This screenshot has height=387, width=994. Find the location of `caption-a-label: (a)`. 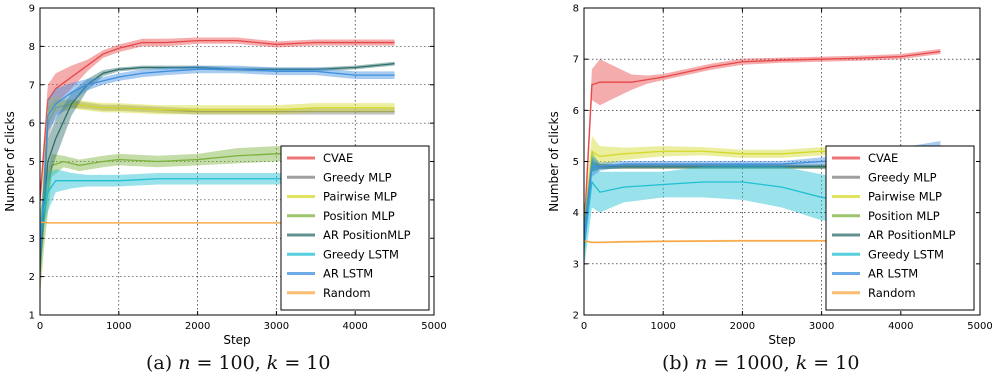

caption-a-label: (a) is located at coordinates (159, 363).